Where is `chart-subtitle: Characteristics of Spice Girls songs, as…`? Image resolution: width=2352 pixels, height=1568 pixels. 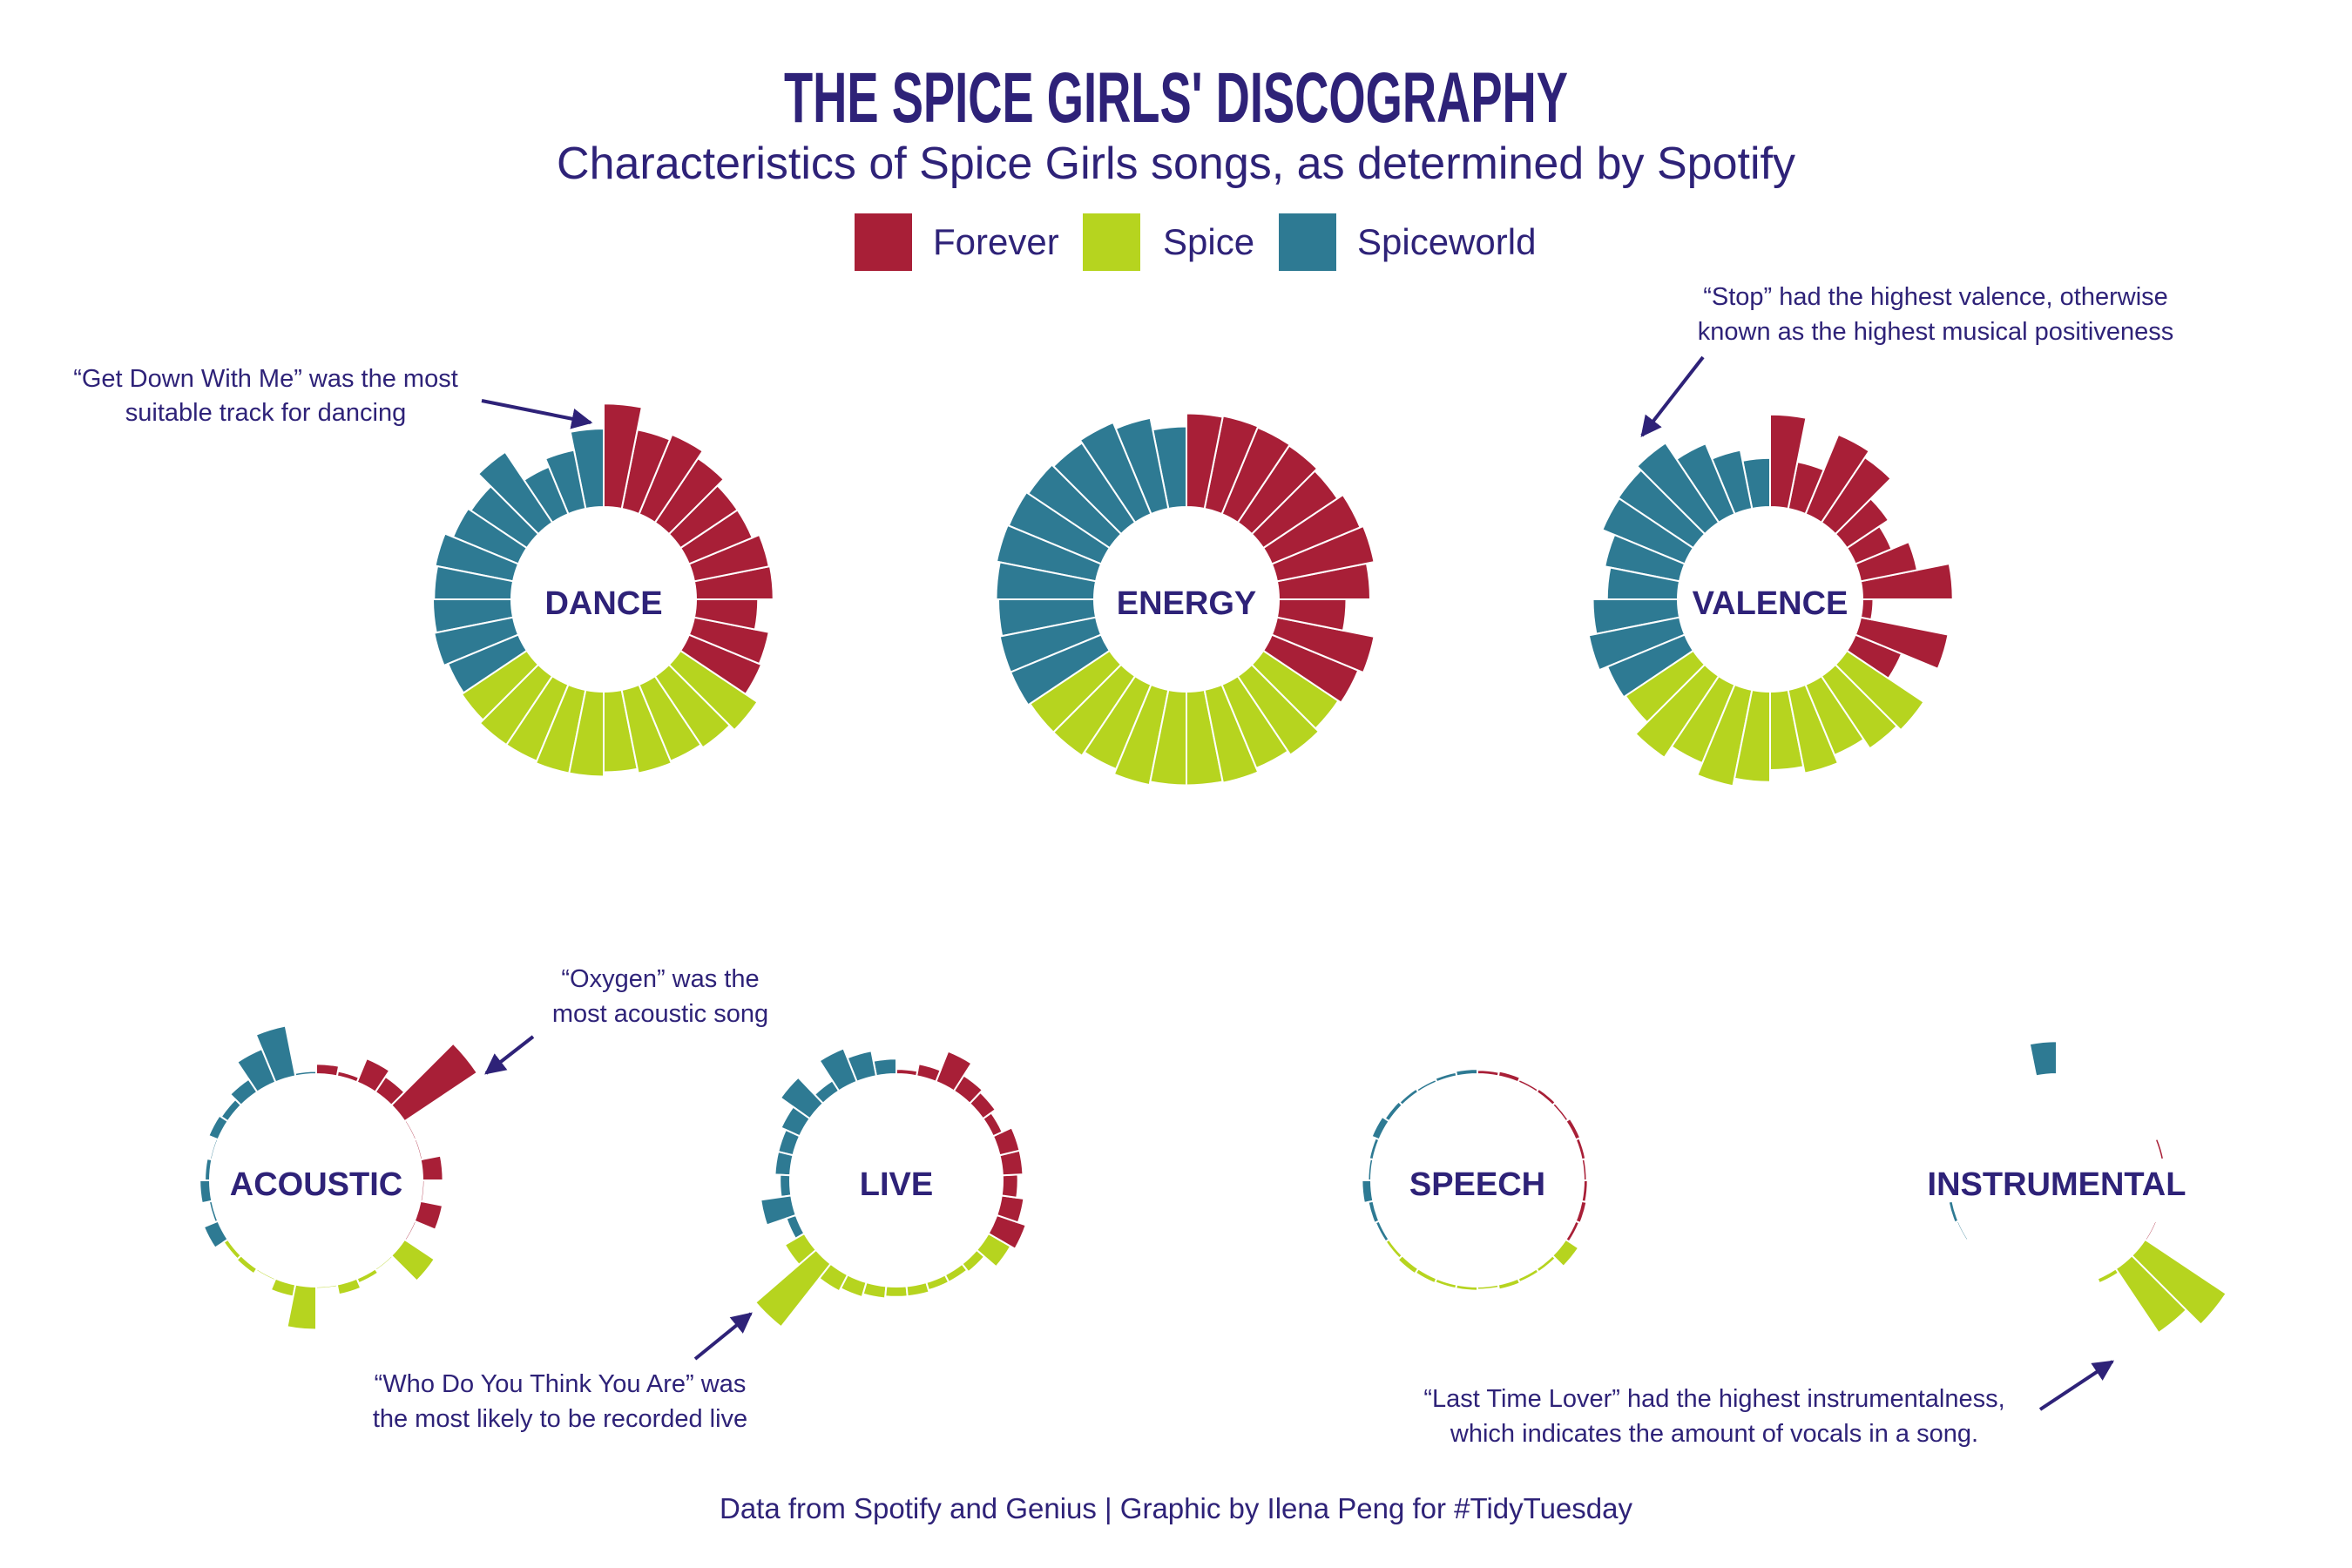 chart-subtitle: Characteristics of Spice Girls songs, as… is located at coordinates (1176, 164).